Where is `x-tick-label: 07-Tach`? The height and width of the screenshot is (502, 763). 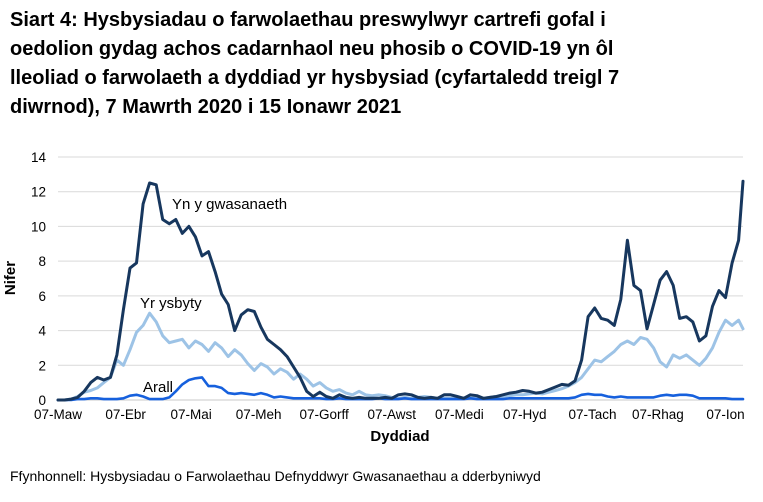 x-tick-label: 07-Tach is located at coordinates (592, 414).